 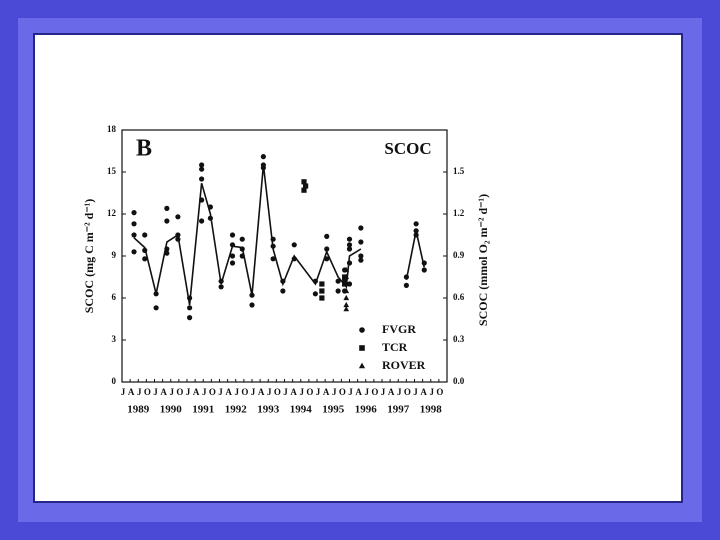 I want to click on y-tick-label: 15, so click(x=112, y=171).